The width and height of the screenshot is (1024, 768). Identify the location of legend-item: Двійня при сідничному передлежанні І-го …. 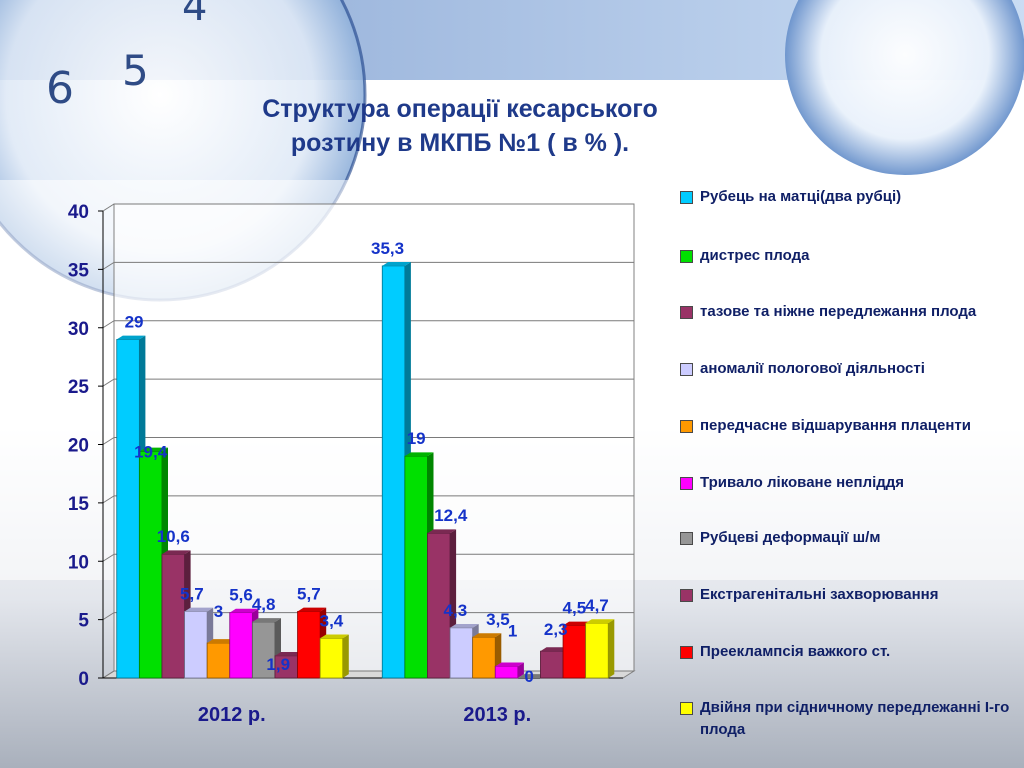
(848, 719).